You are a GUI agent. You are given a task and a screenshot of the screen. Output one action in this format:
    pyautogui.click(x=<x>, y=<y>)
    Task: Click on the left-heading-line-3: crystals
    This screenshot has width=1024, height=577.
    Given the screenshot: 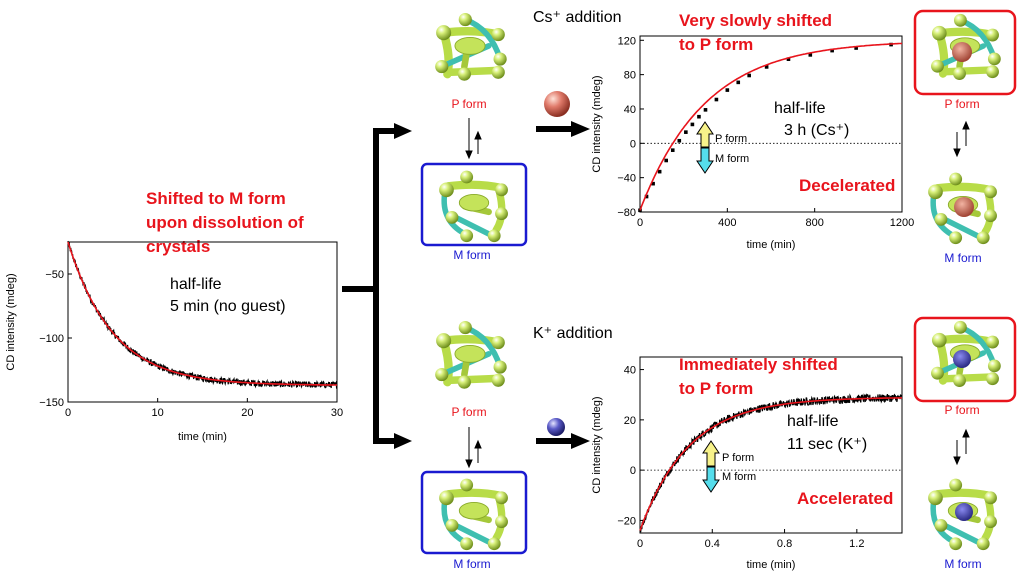 What is the action you would take?
    pyautogui.click(x=178, y=246)
    